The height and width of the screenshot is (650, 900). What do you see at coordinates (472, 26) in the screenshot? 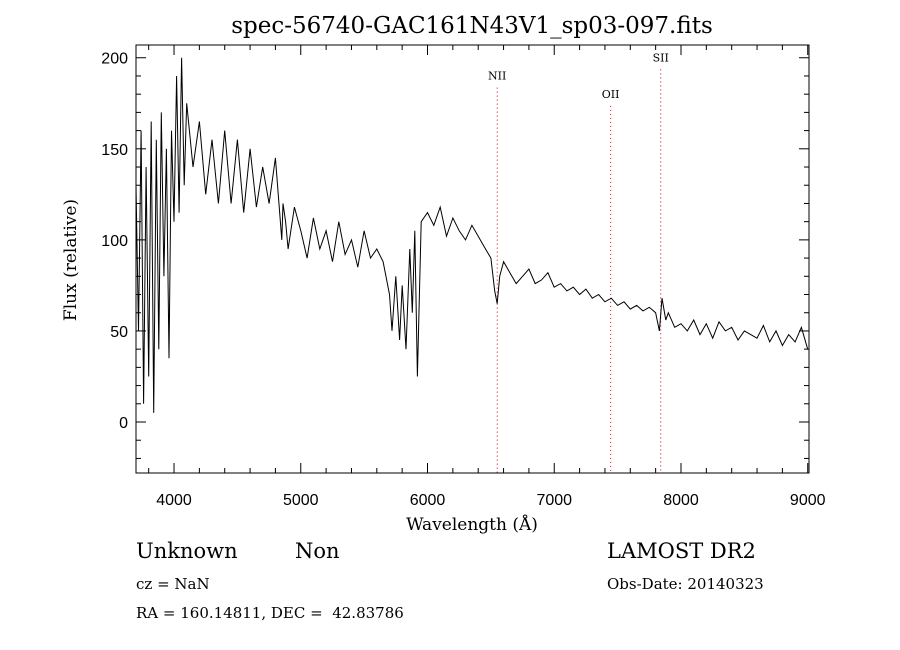
I see `chart-title: spec-56740-GAC161N43V1_sp03-097.fits` at bounding box center [472, 26].